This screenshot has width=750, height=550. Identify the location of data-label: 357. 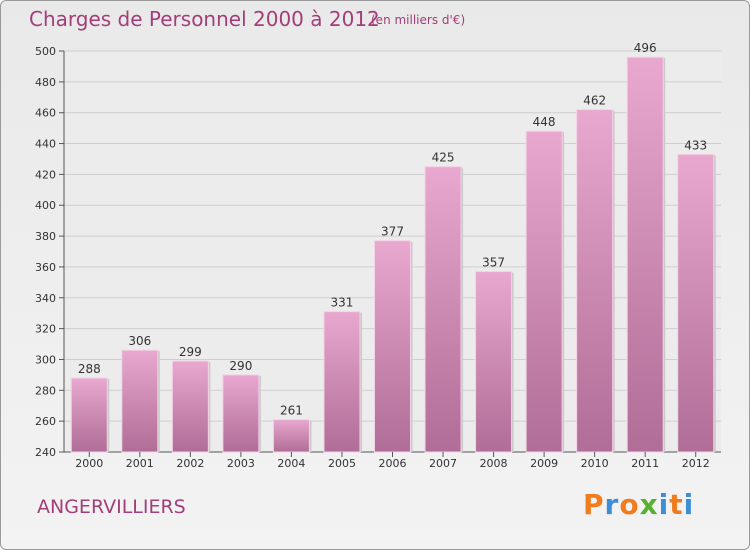
(493, 263).